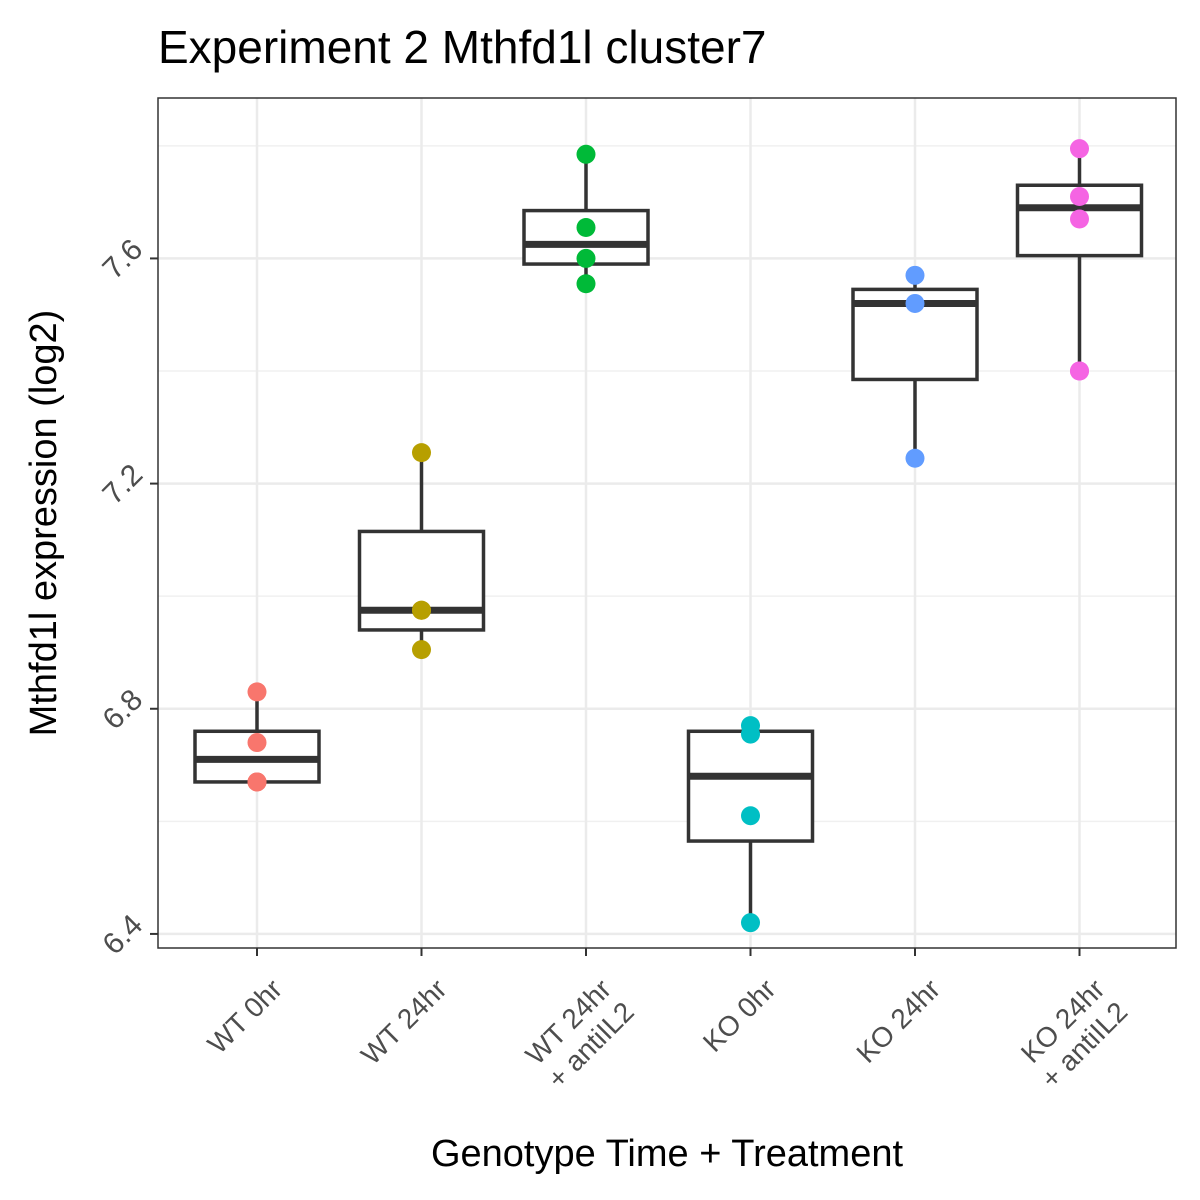  I want to click on x-tick-label: WT 24hr+ antiIL2, so click(579, 1033).